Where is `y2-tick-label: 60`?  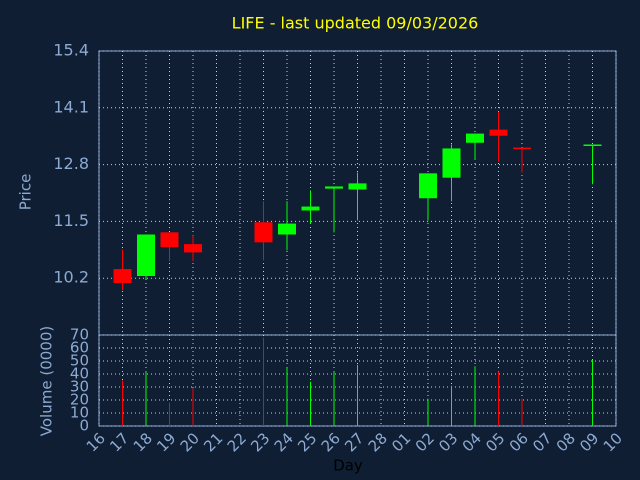
y2-tick-label: 60 is located at coordinates (79, 348).